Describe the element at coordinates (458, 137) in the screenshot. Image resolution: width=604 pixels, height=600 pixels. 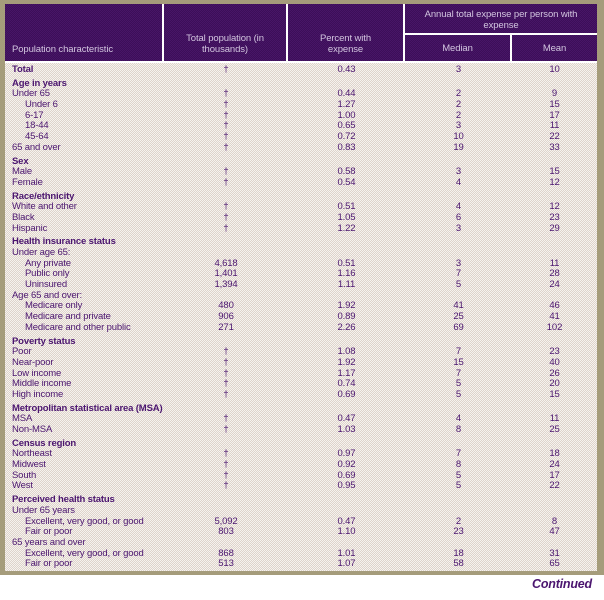
I see `cell-median: 10` at that location.